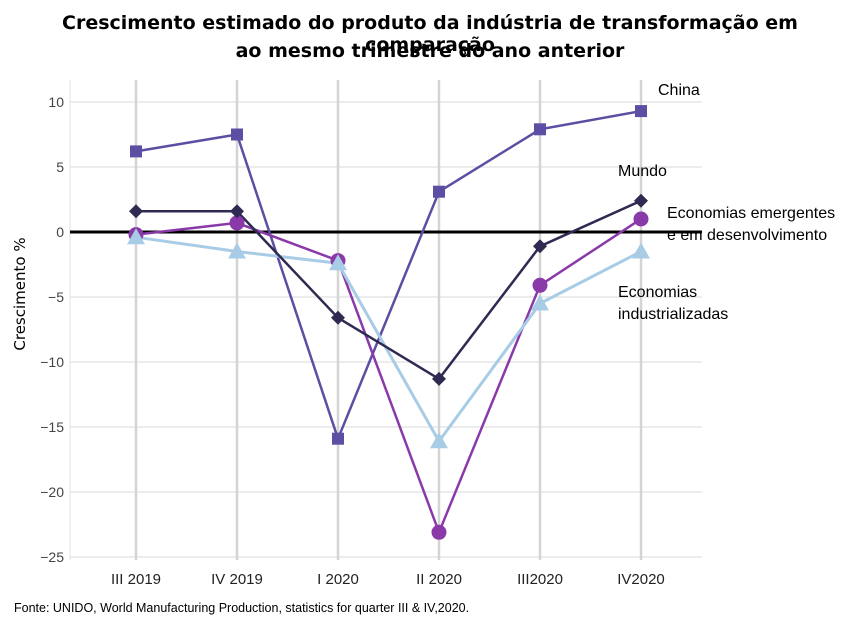 Image resolution: width=860 pixels, height=628 pixels. What do you see at coordinates (679, 90) in the screenshot?
I see `series-label: China` at bounding box center [679, 90].